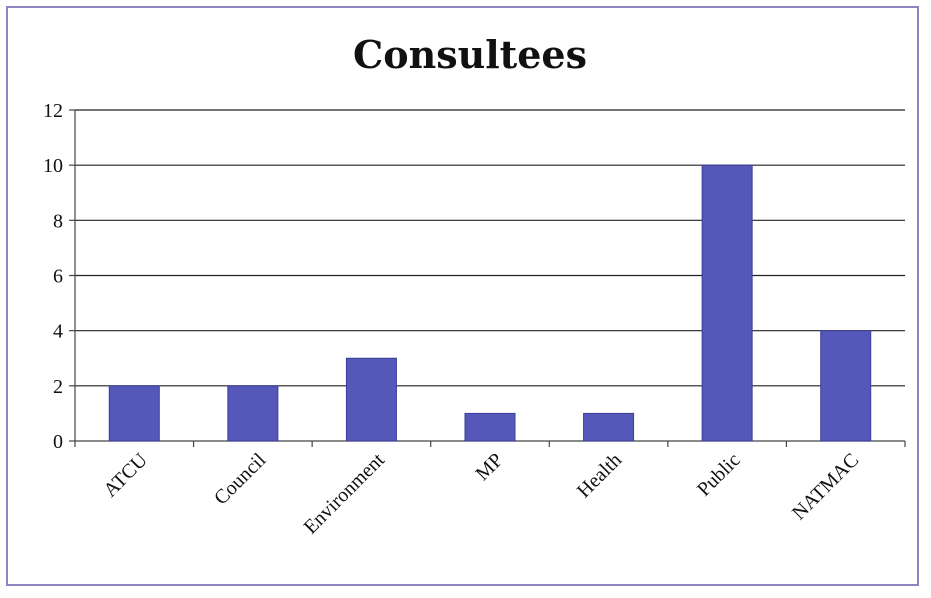 Image resolution: width=931 pixels, height=598 pixels. I want to click on y-tick-label: 4, so click(58, 332).